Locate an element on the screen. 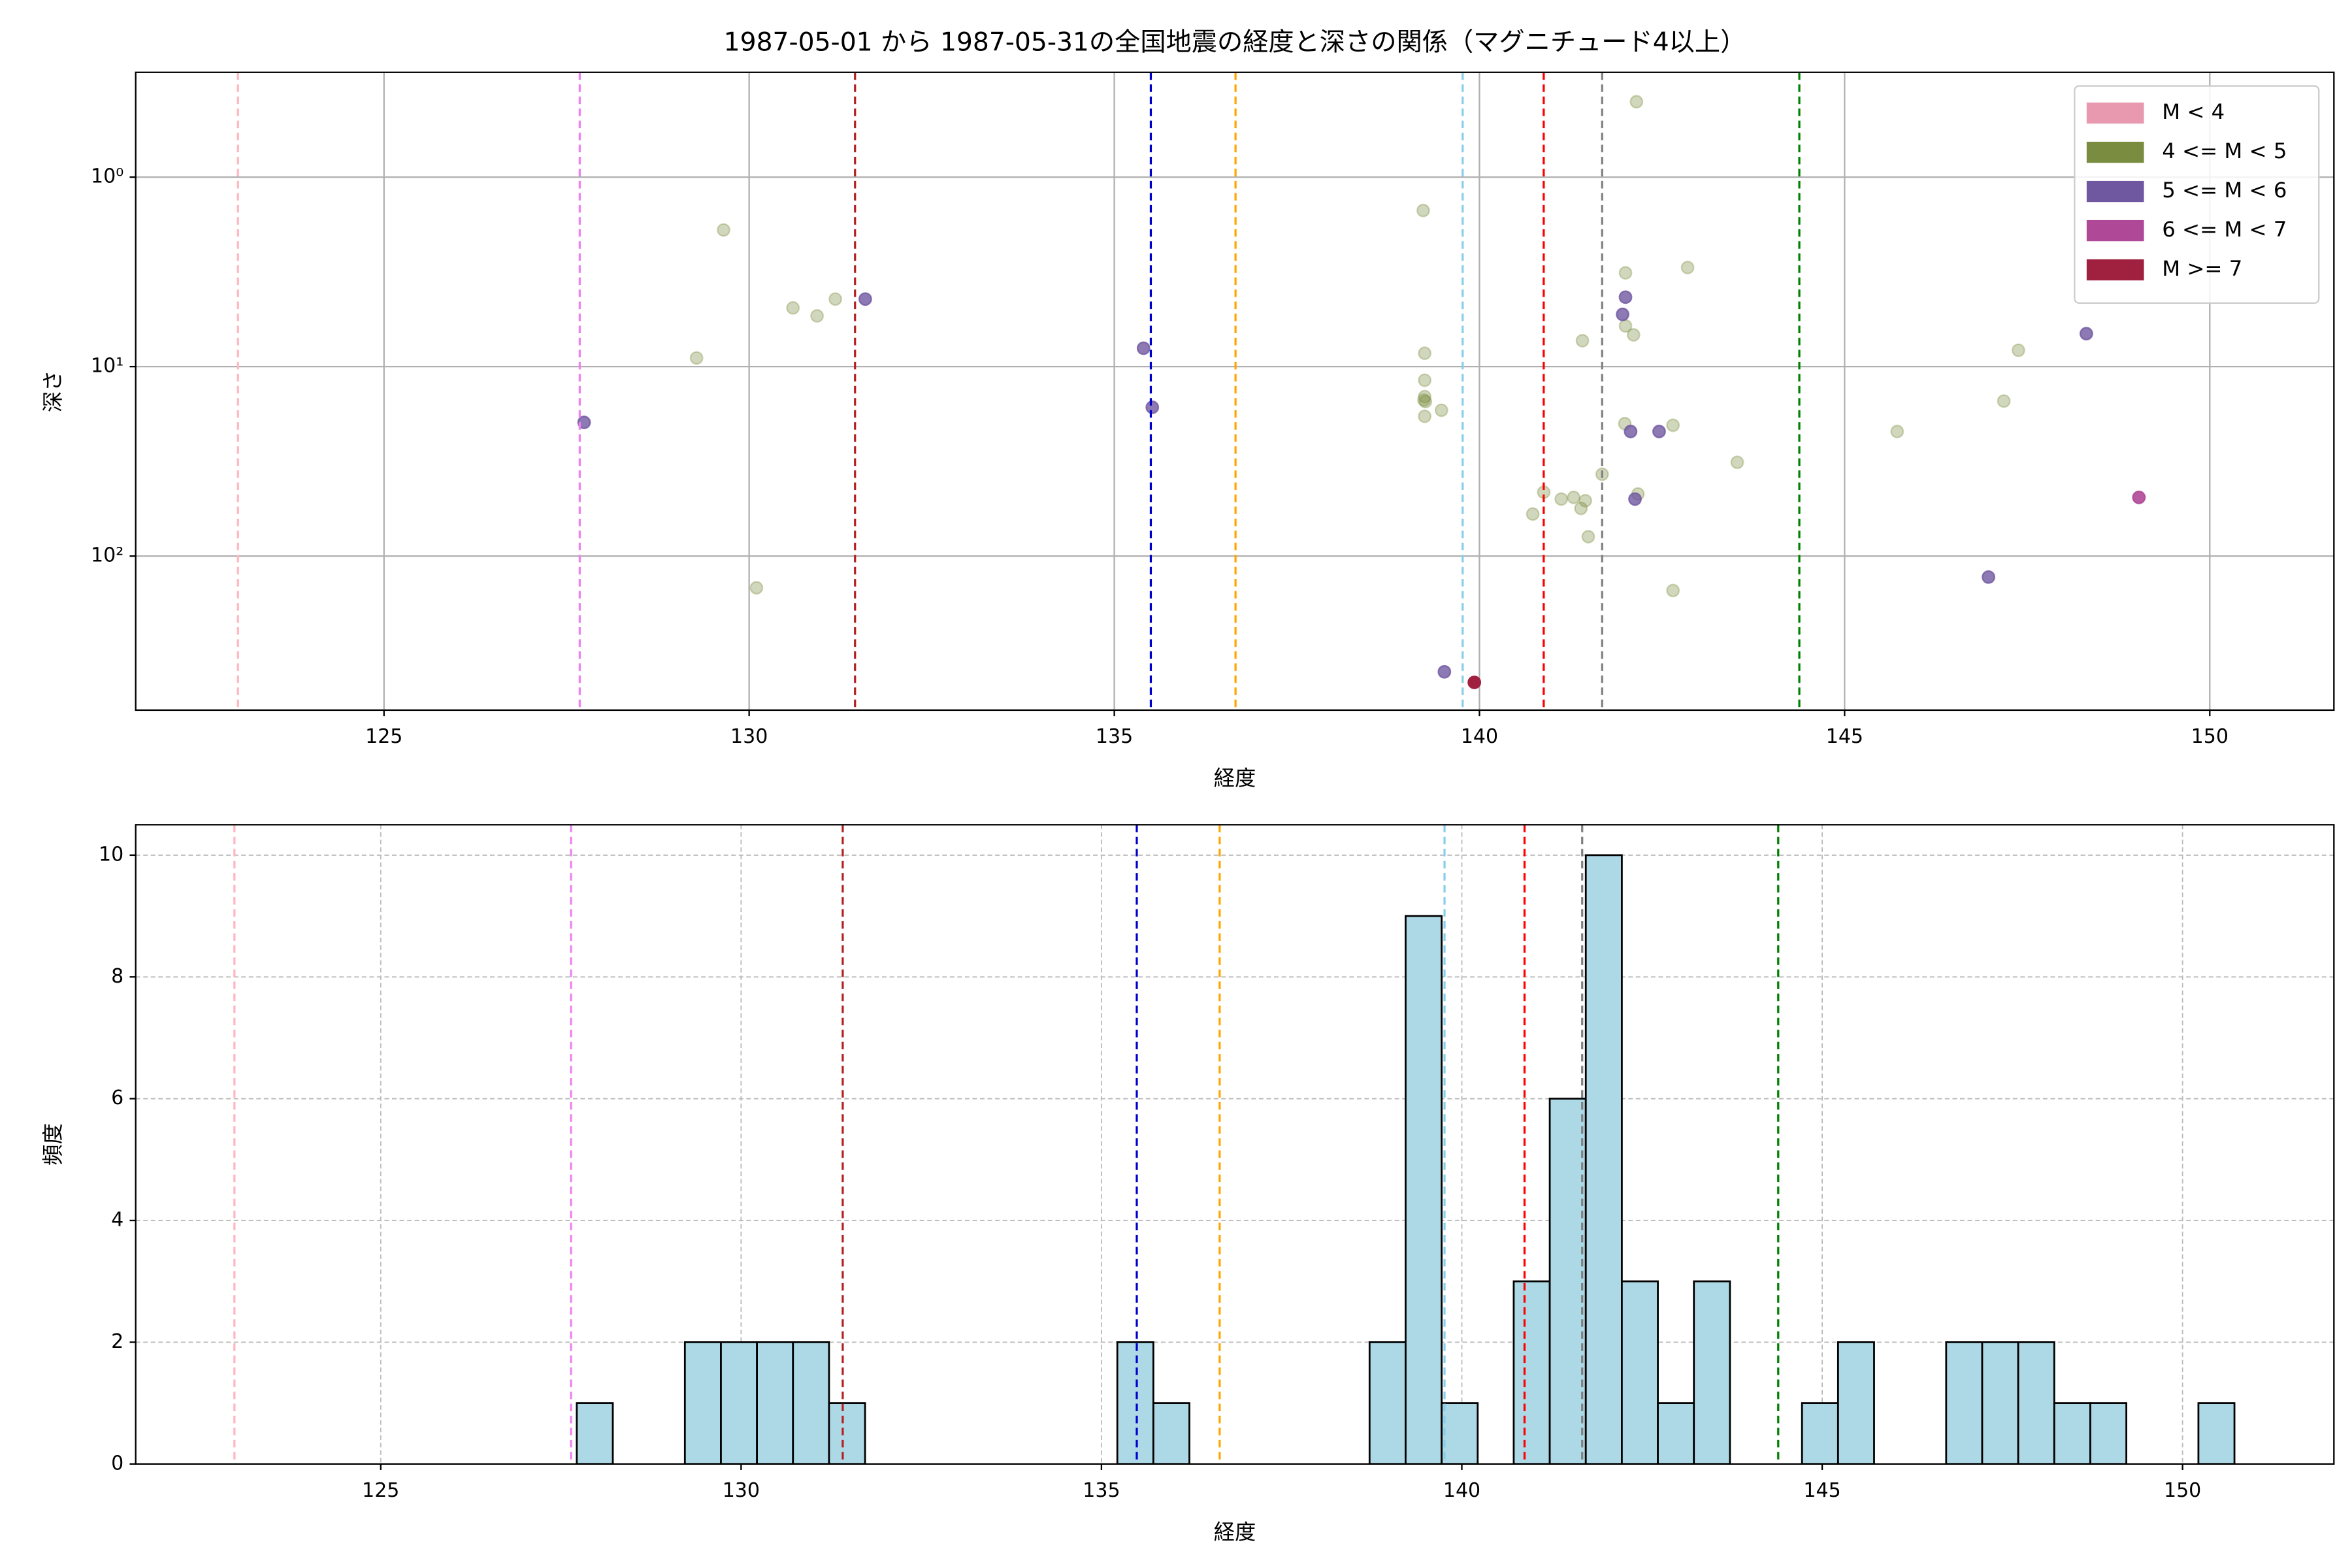 The image size is (2352, 1568). y-tick-label: 10⁰ is located at coordinates (107, 176).